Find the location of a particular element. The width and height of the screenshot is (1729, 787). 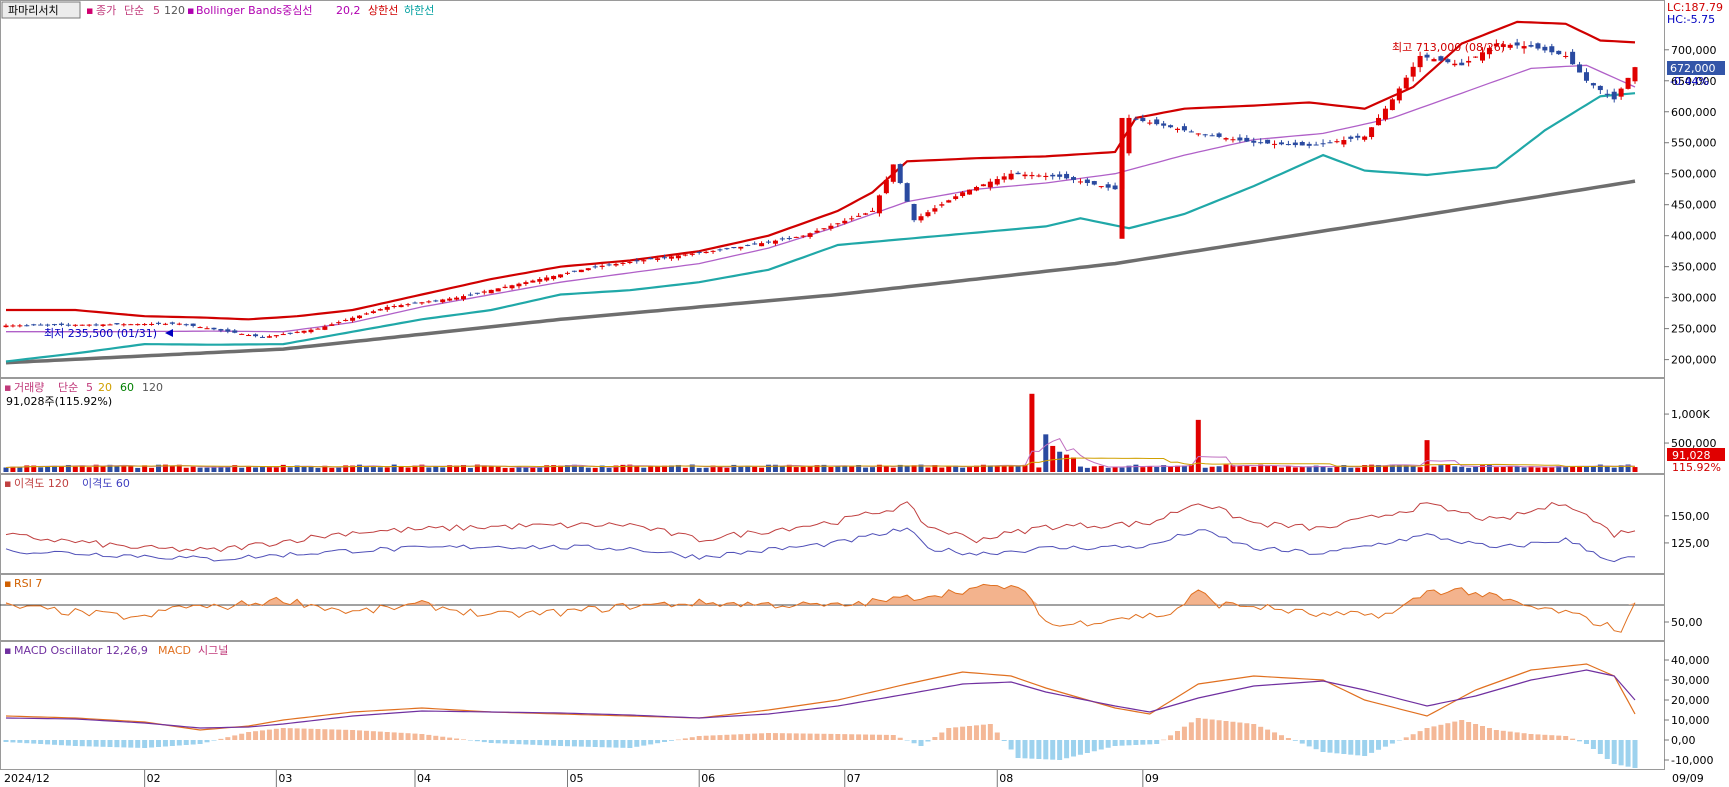

stock-name-button-box is located at coordinates (41, 10).